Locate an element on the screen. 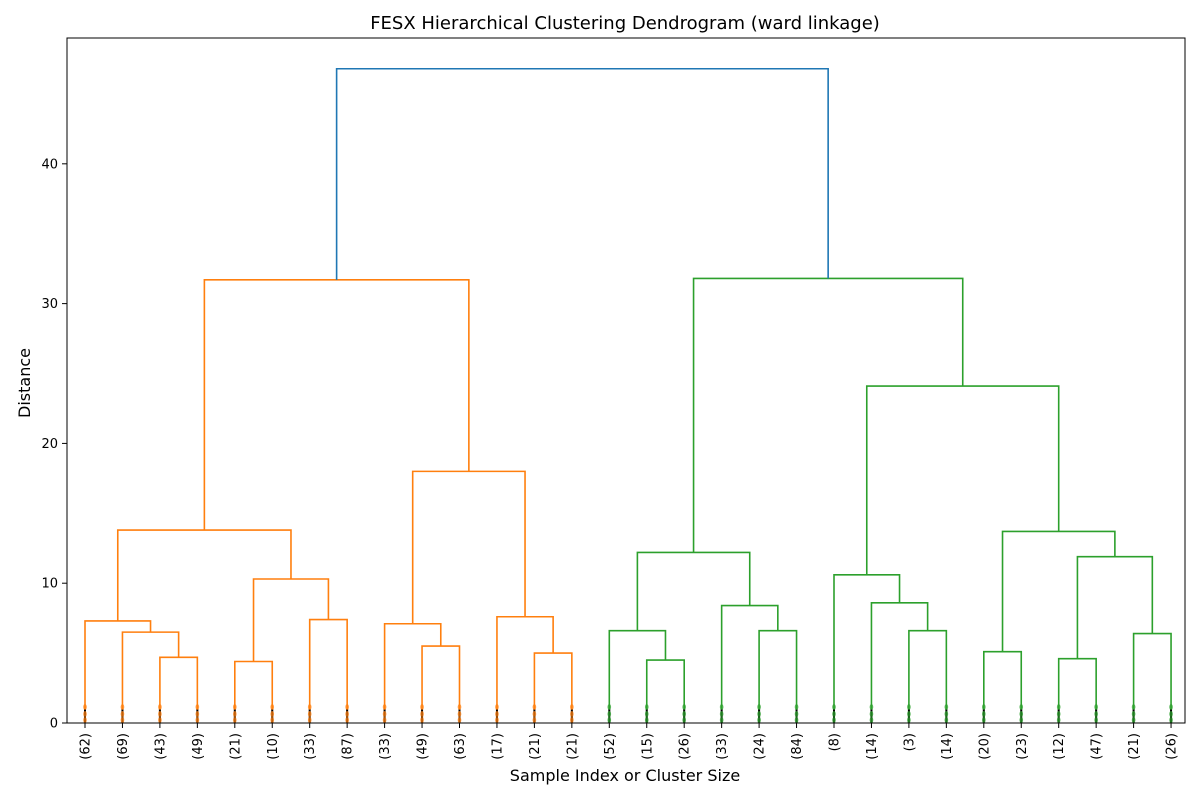 The height and width of the screenshot is (800, 1200). leaf-label: (69) is located at coordinates (123, 746).